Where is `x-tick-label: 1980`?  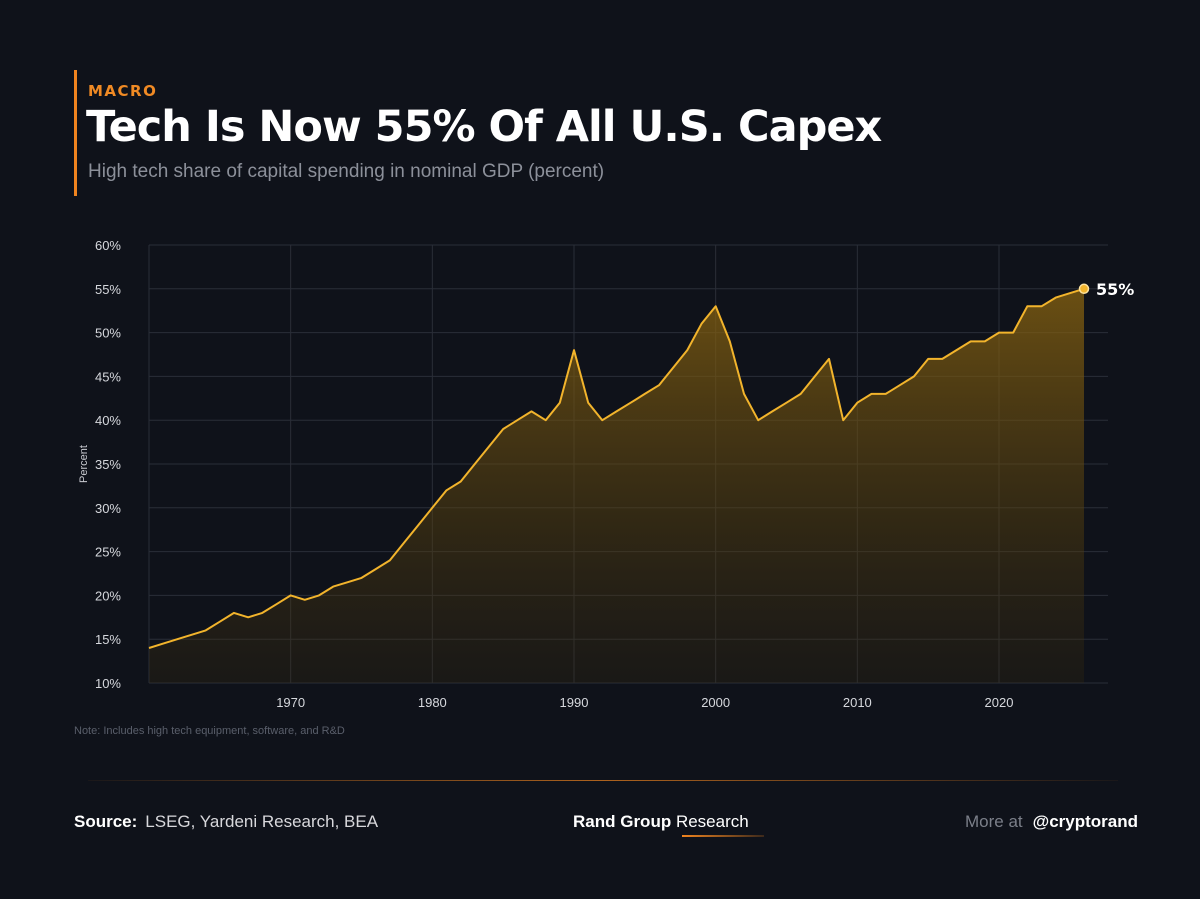 x-tick-label: 1980 is located at coordinates (432, 702).